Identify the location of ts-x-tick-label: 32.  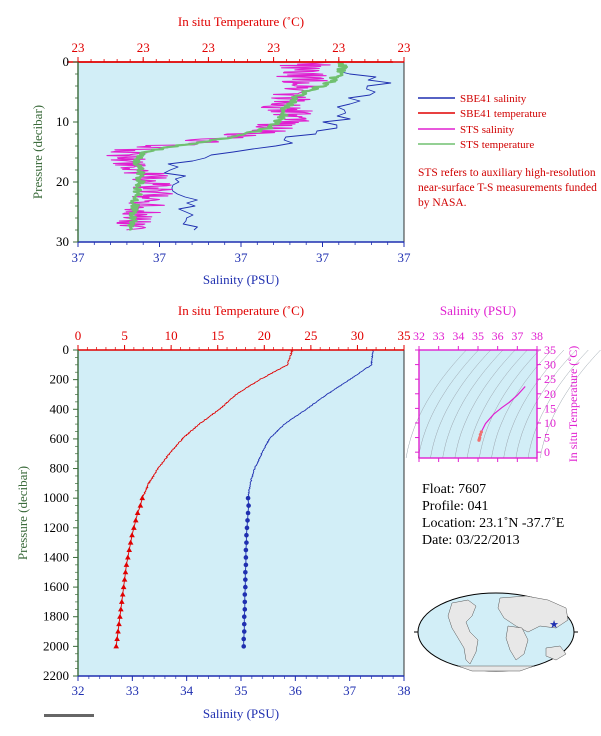
(419, 336).